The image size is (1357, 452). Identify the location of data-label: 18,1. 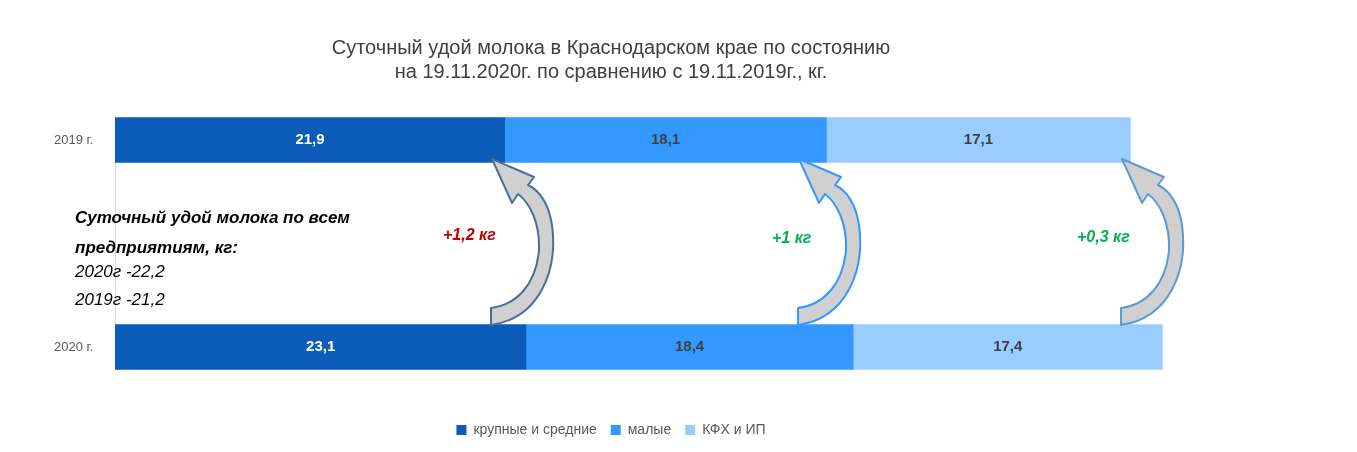
(665, 139).